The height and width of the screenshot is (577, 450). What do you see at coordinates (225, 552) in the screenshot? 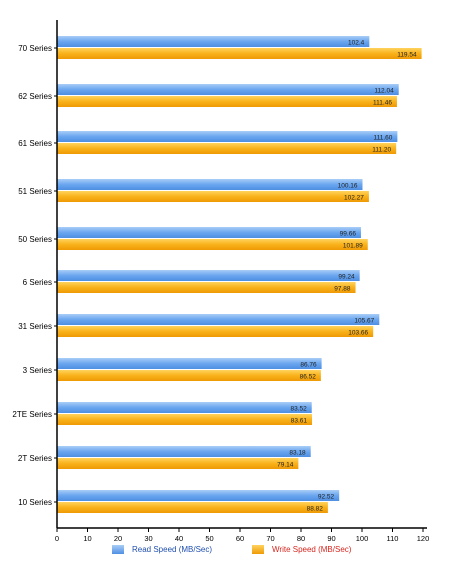
I see `legend: Read Speed (MB/Sec) Write Speed (MB/Sec)` at bounding box center [225, 552].